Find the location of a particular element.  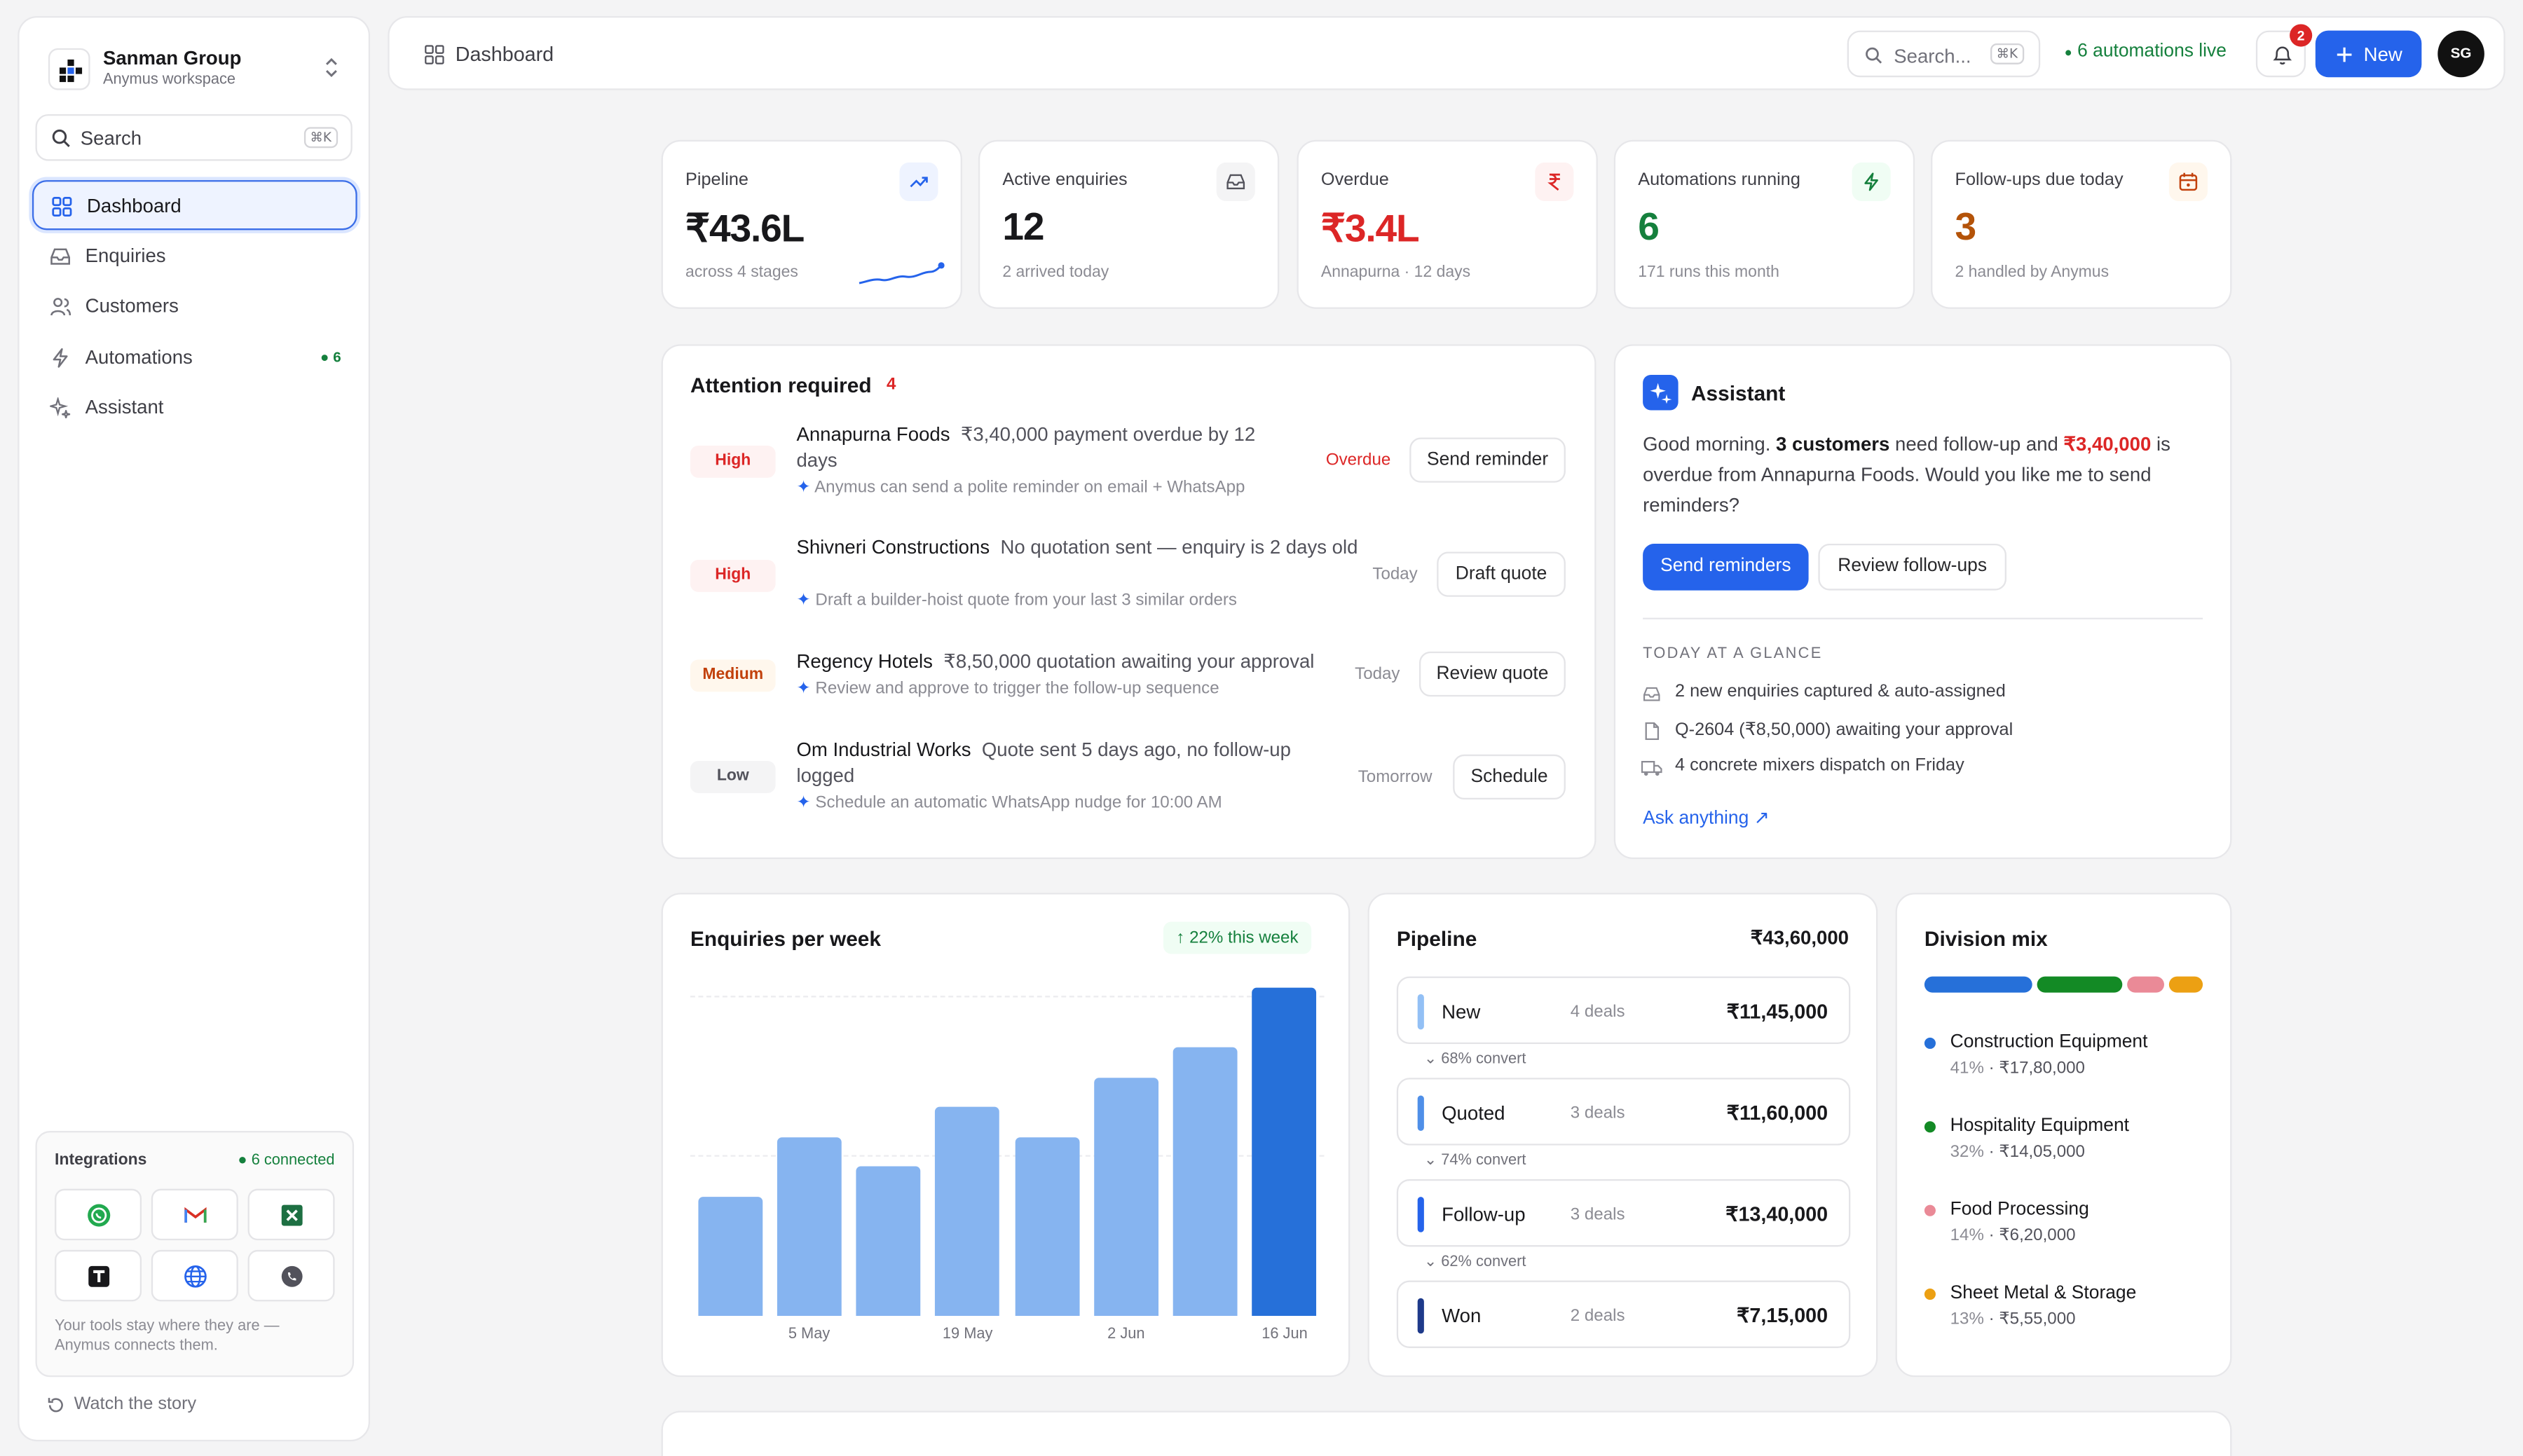

chevron-down-icon: ⌄ is located at coordinates (1430, 1059).